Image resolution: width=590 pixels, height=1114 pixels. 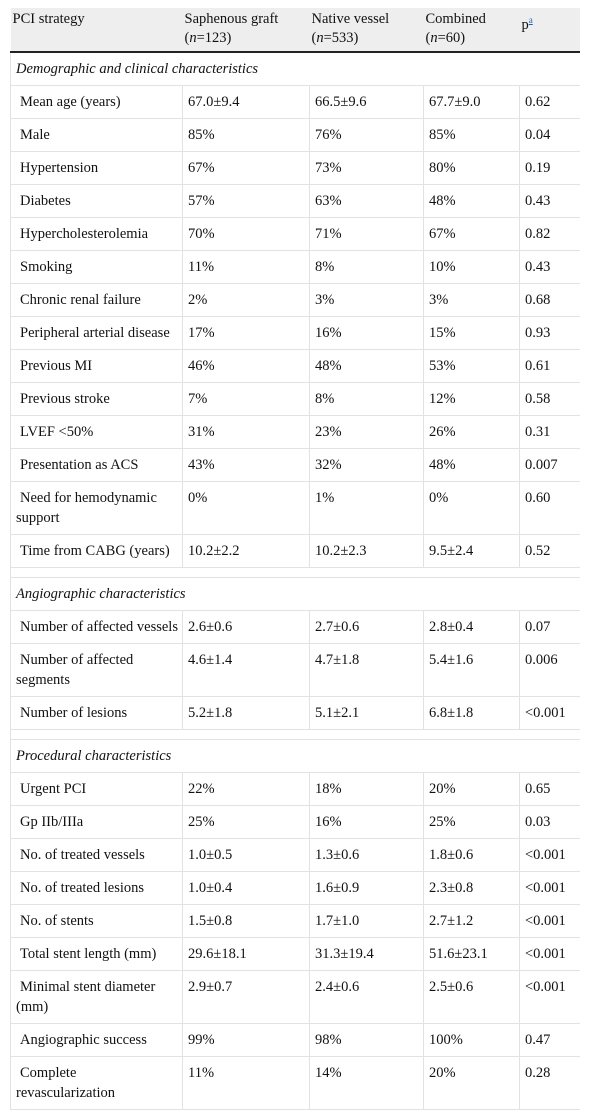 I want to click on table-row-lvef-50: LVEF <50% 31% 23% 26% 0.31, so click(x=295, y=432).